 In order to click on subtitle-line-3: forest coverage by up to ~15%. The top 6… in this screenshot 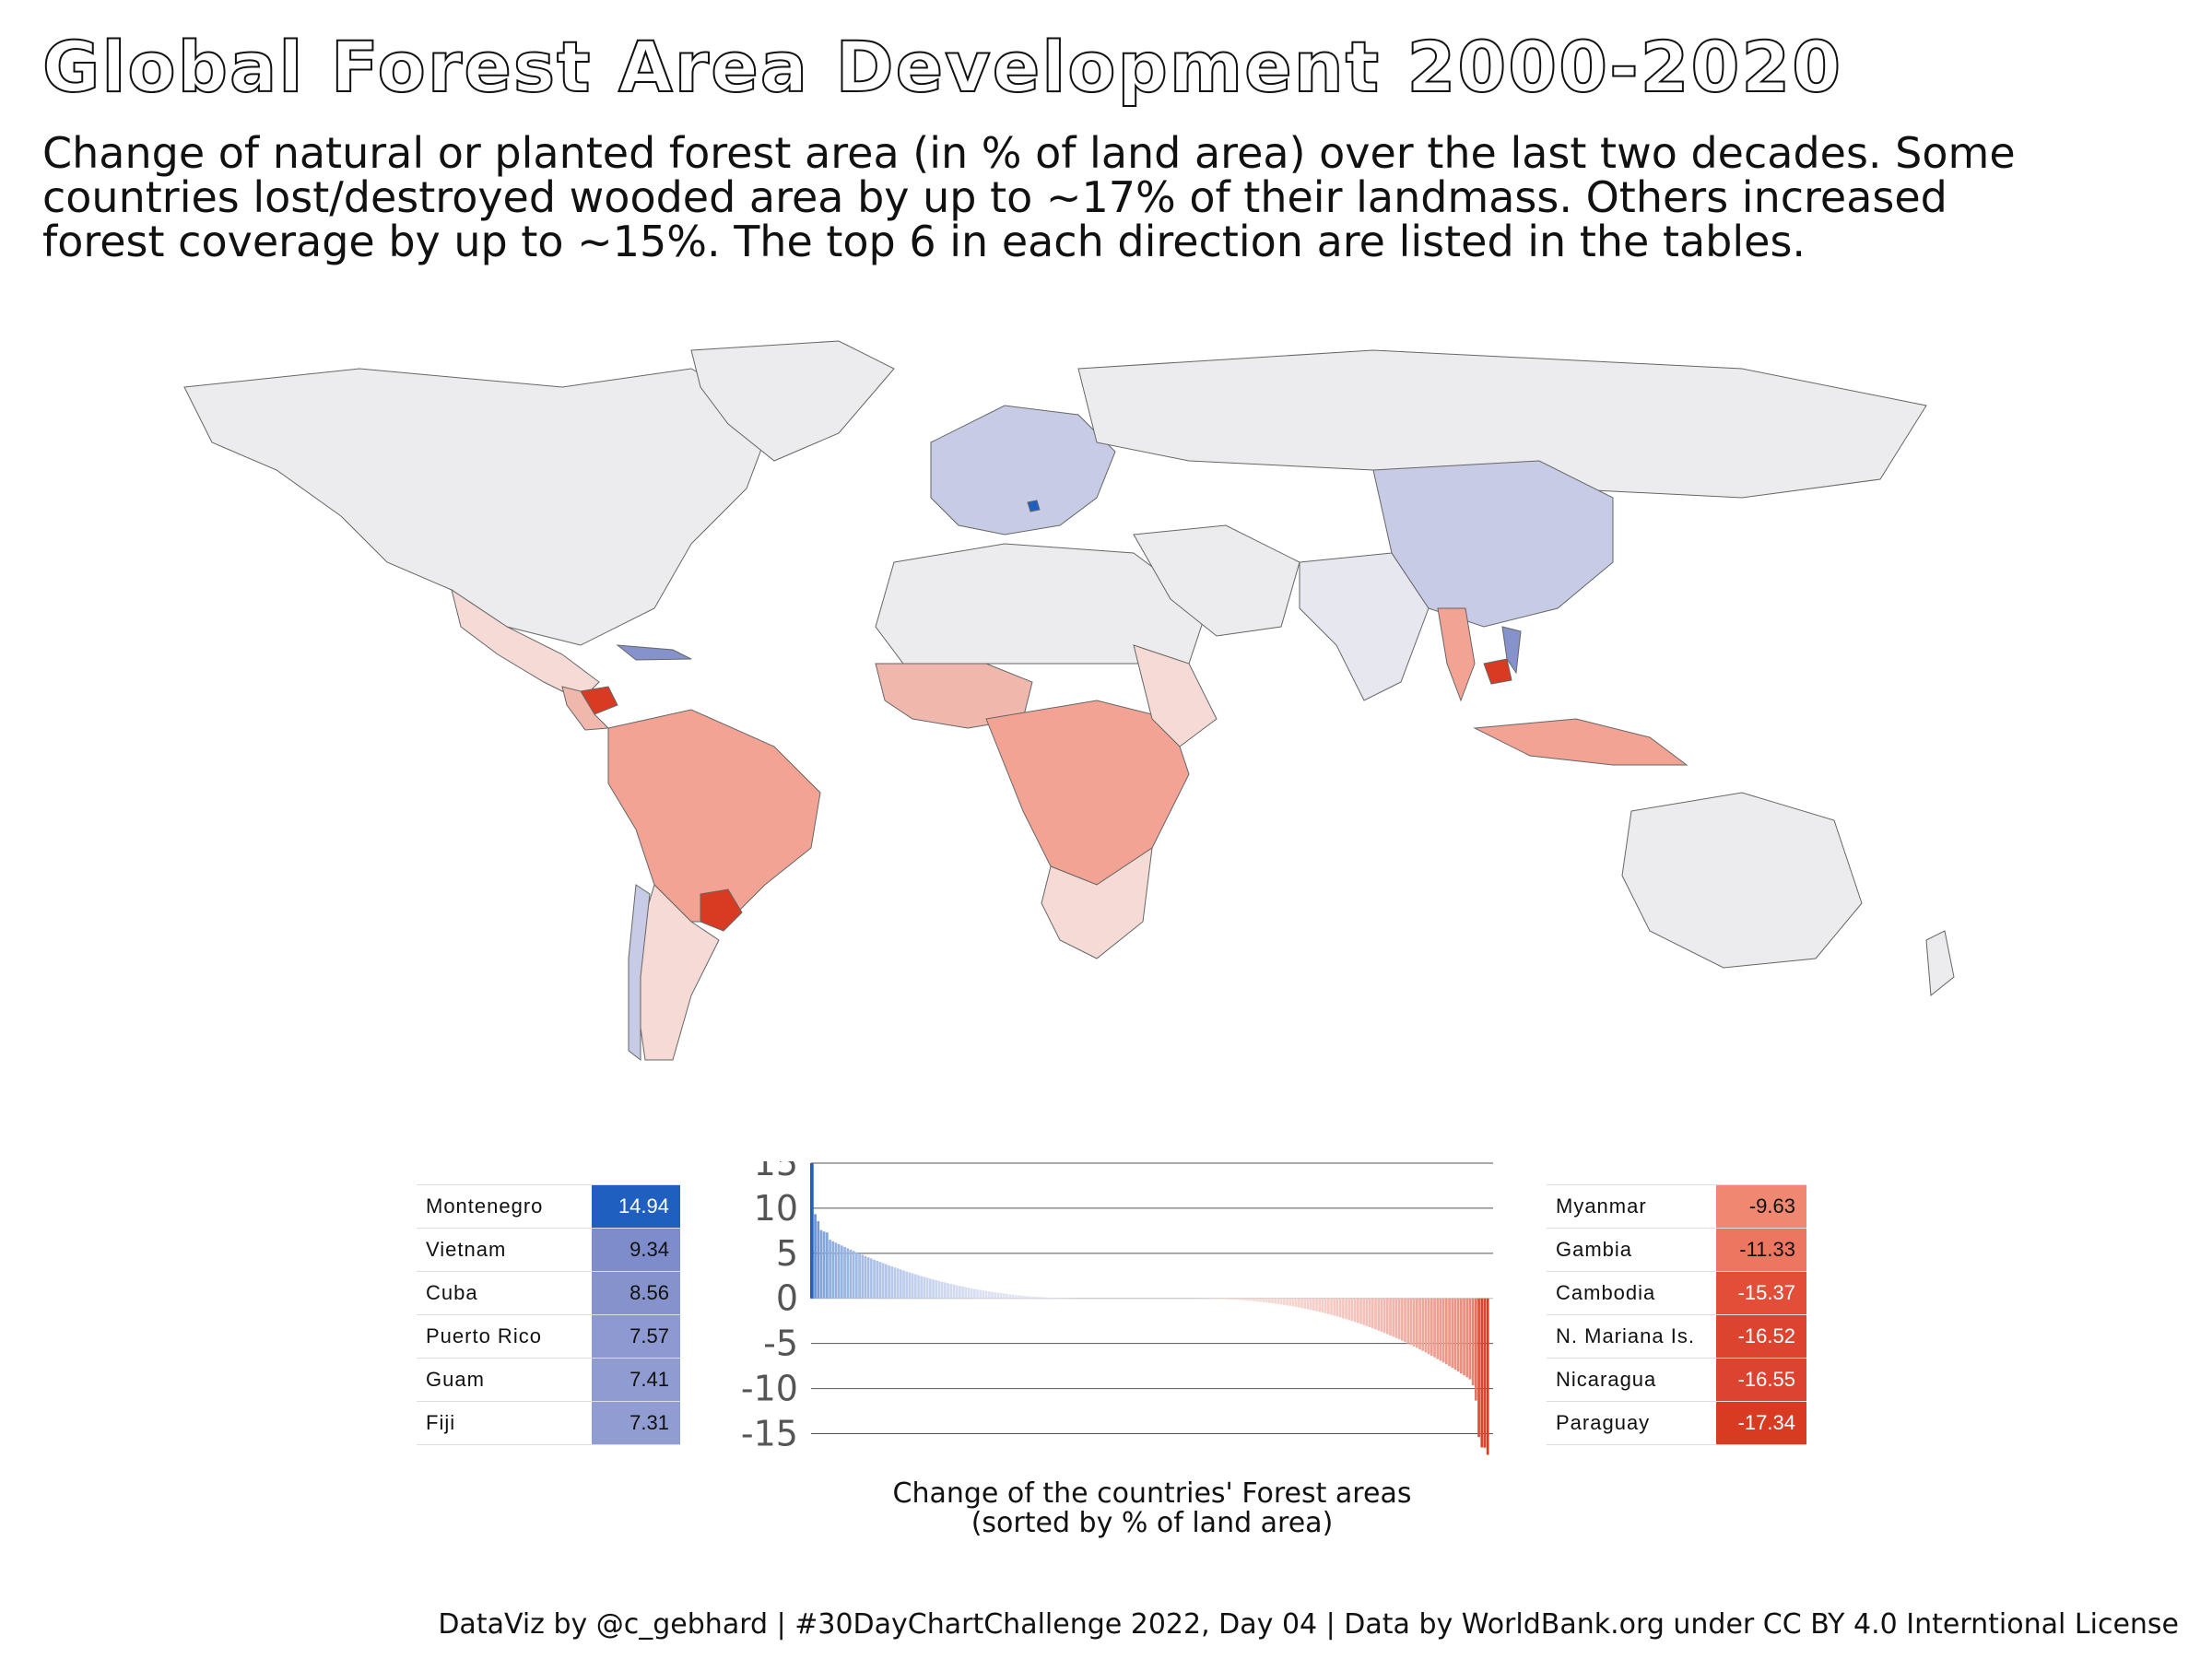, I will do `click(924, 241)`.